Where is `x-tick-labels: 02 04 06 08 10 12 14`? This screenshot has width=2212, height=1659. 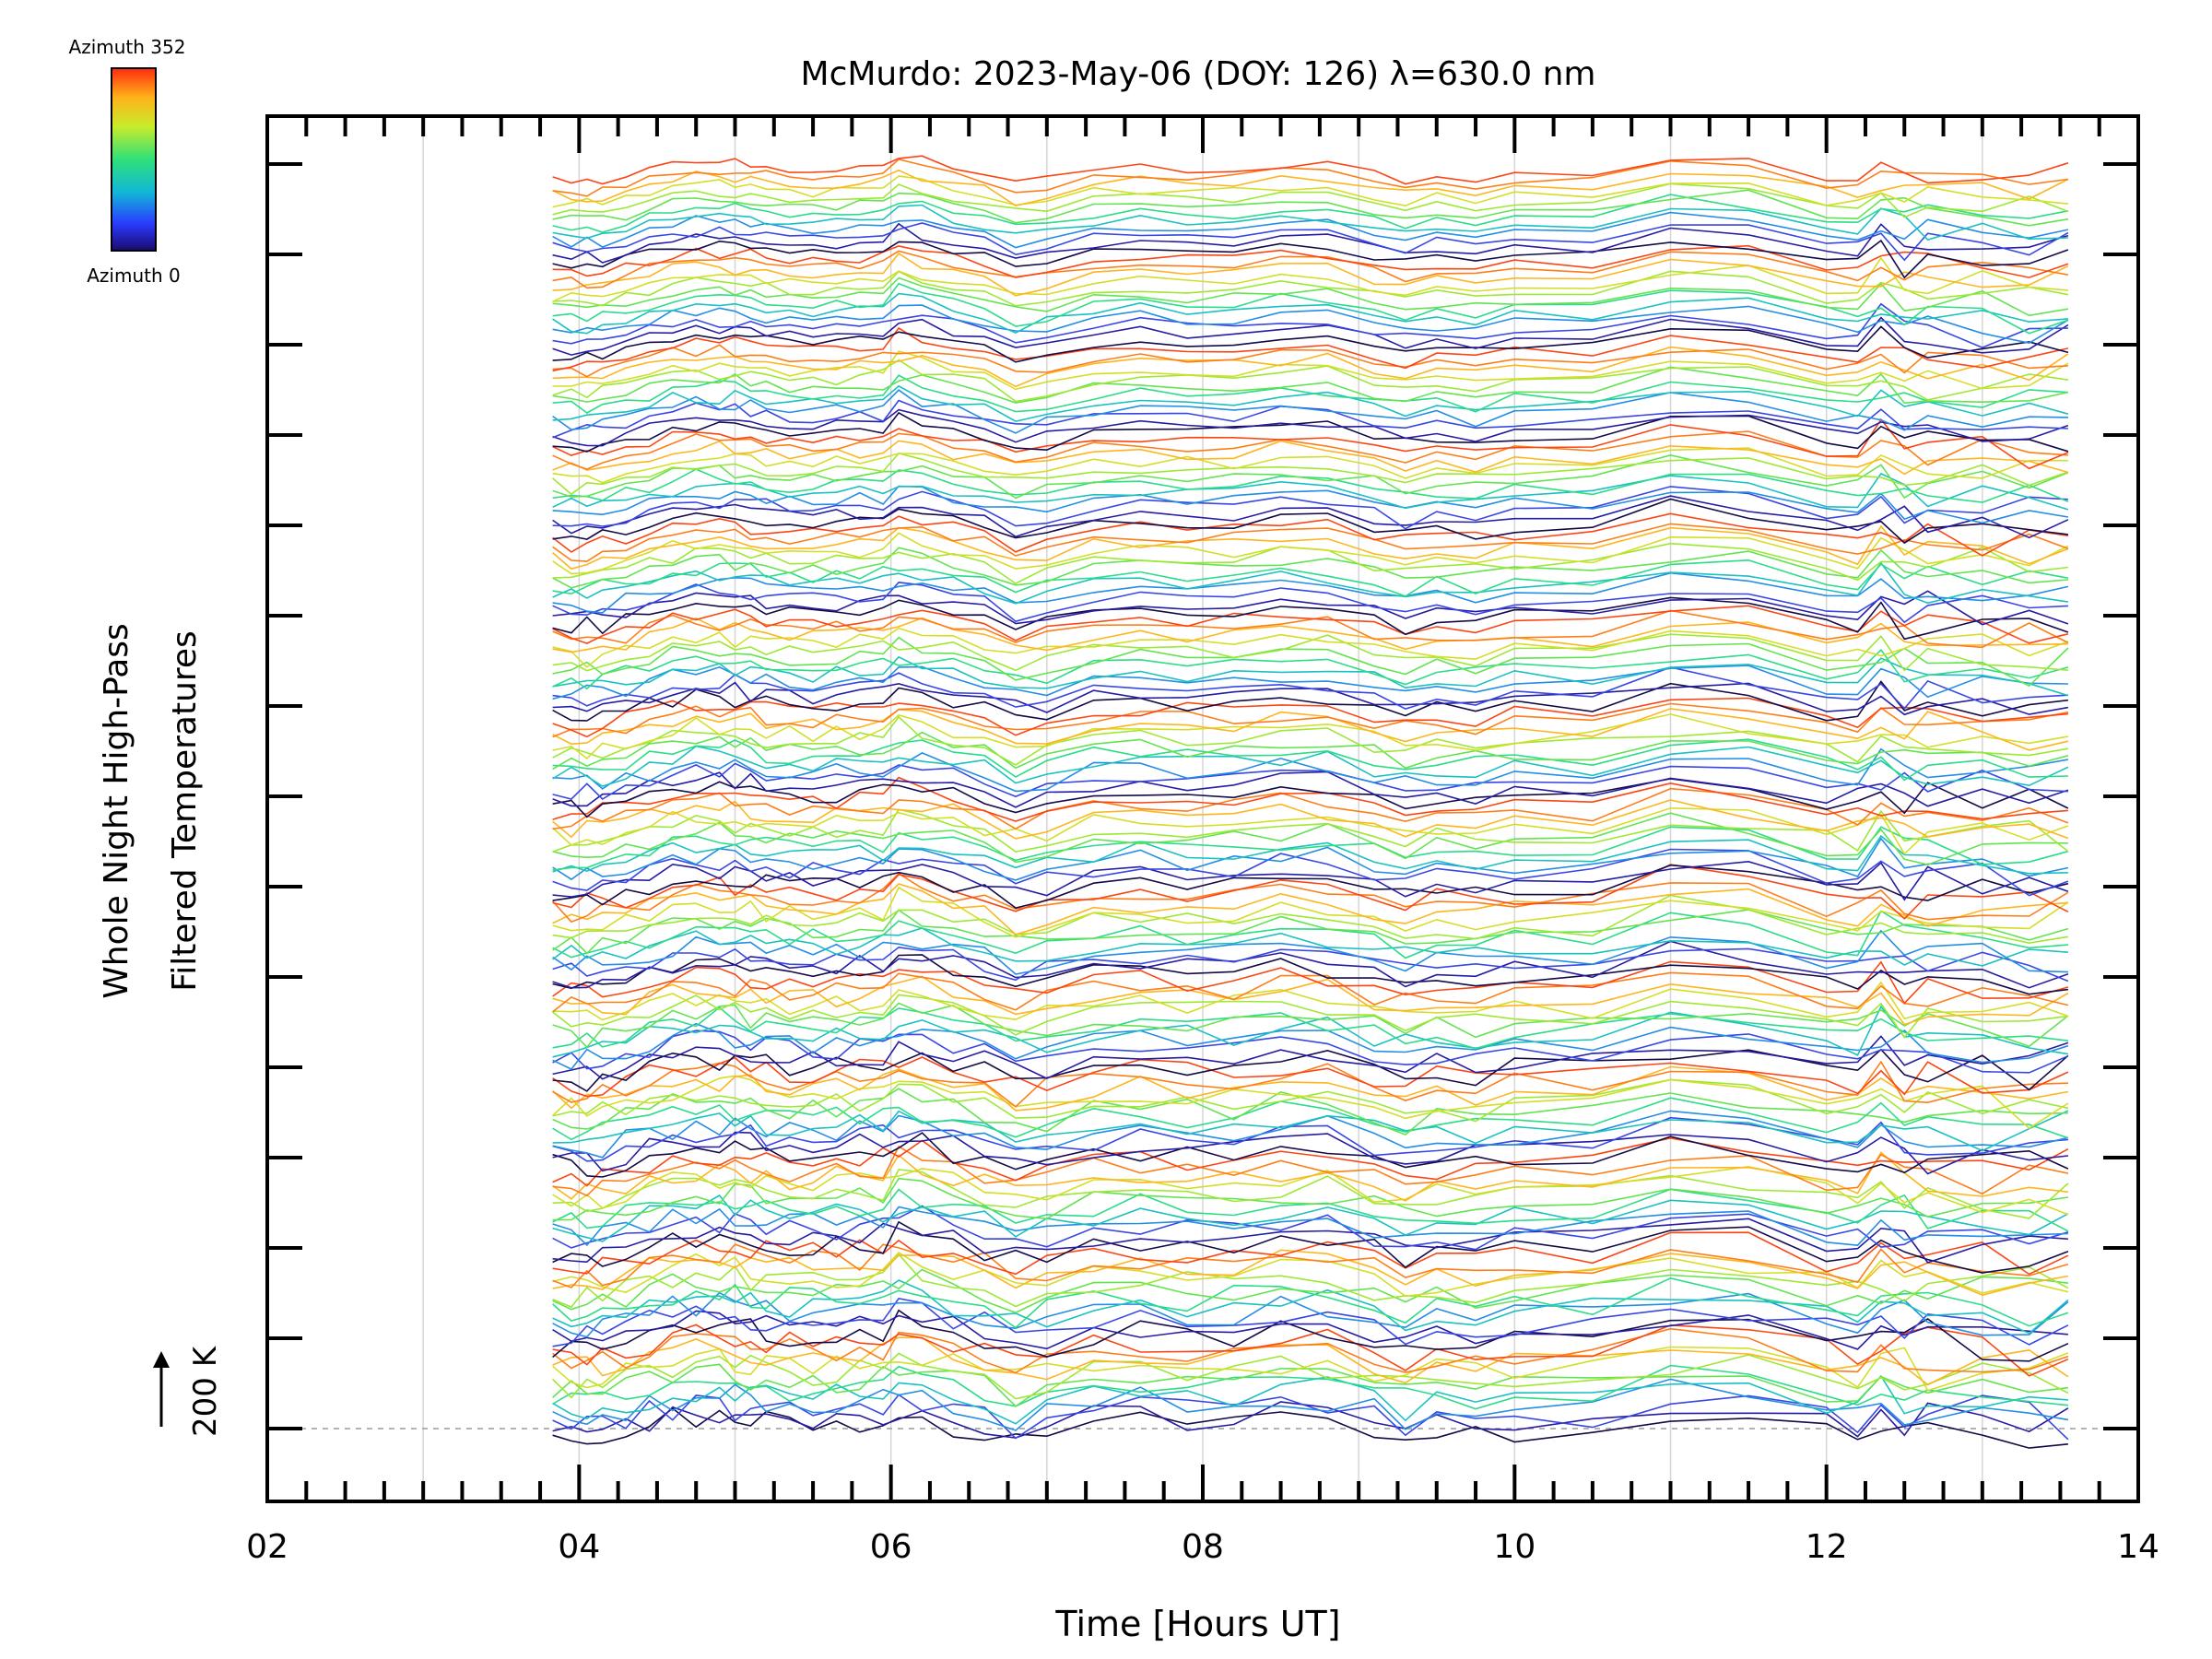 x-tick-labels: 02 04 06 08 10 12 14 is located at coordinates (1202, 1547).